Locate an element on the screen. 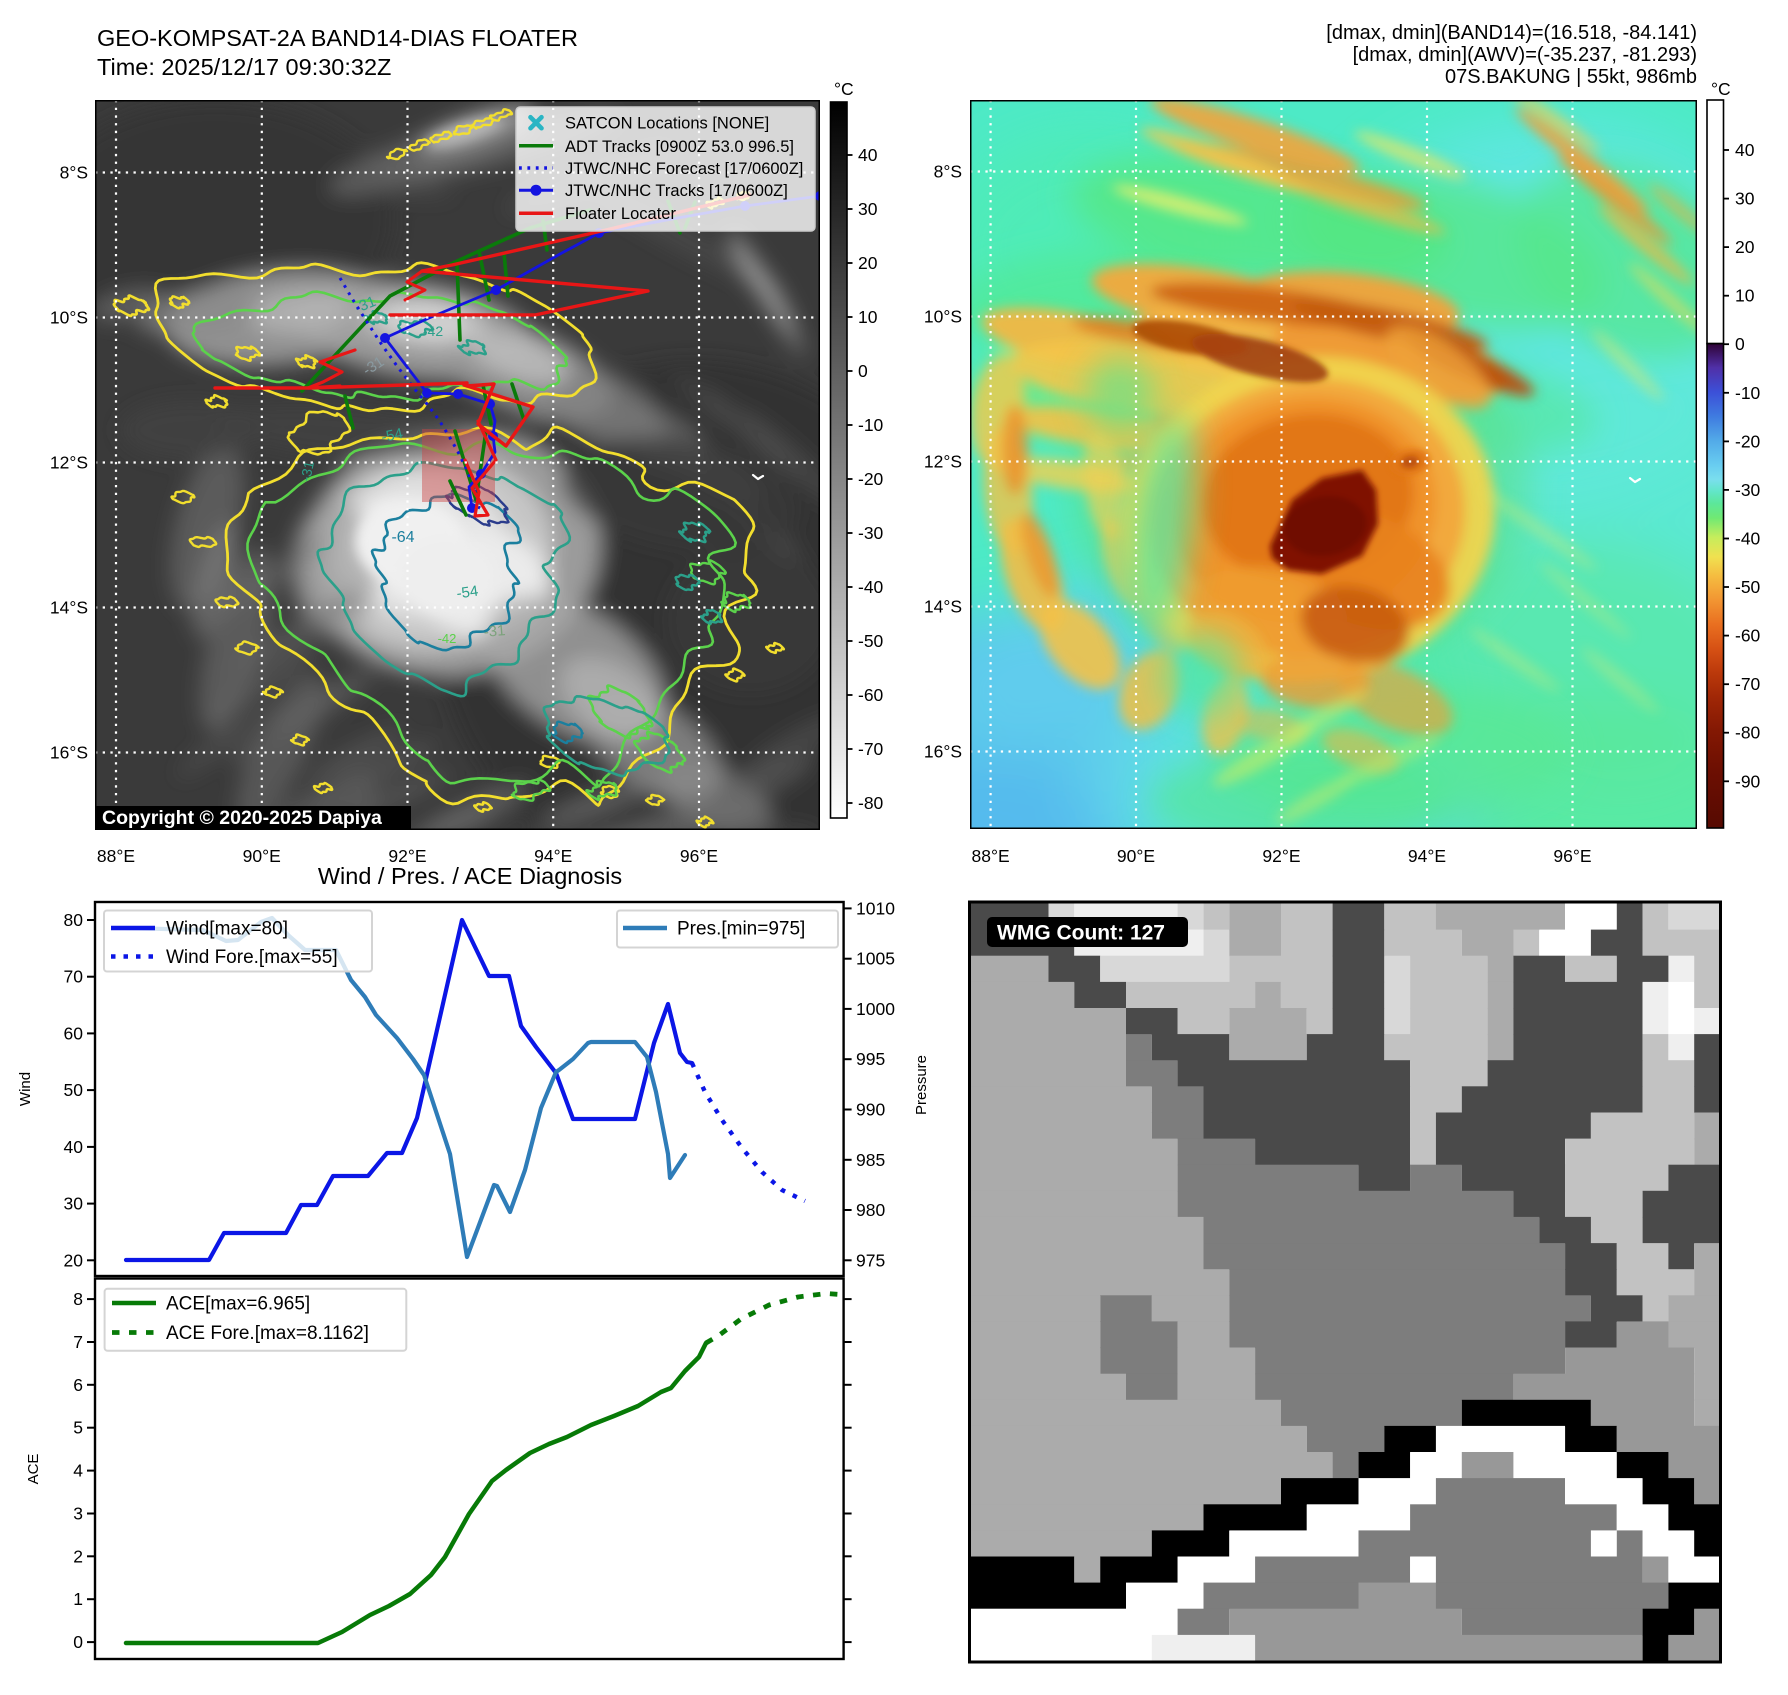  svg-text: 8 is located at coordinates (78, 1299).